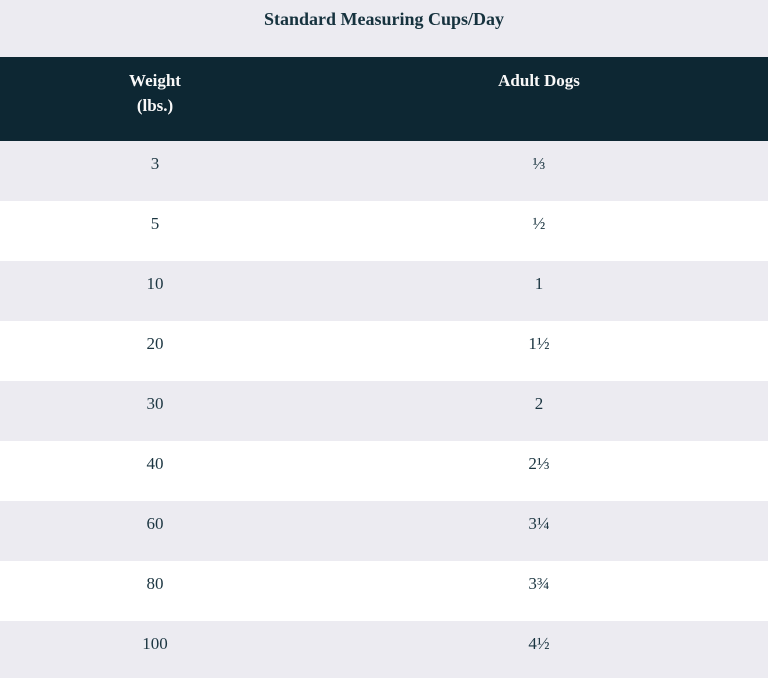 Image resolution: width=768 pixels, height=678 pixels. I want to click on column-header-weight: Weight (lbs.), so click(155, 99).